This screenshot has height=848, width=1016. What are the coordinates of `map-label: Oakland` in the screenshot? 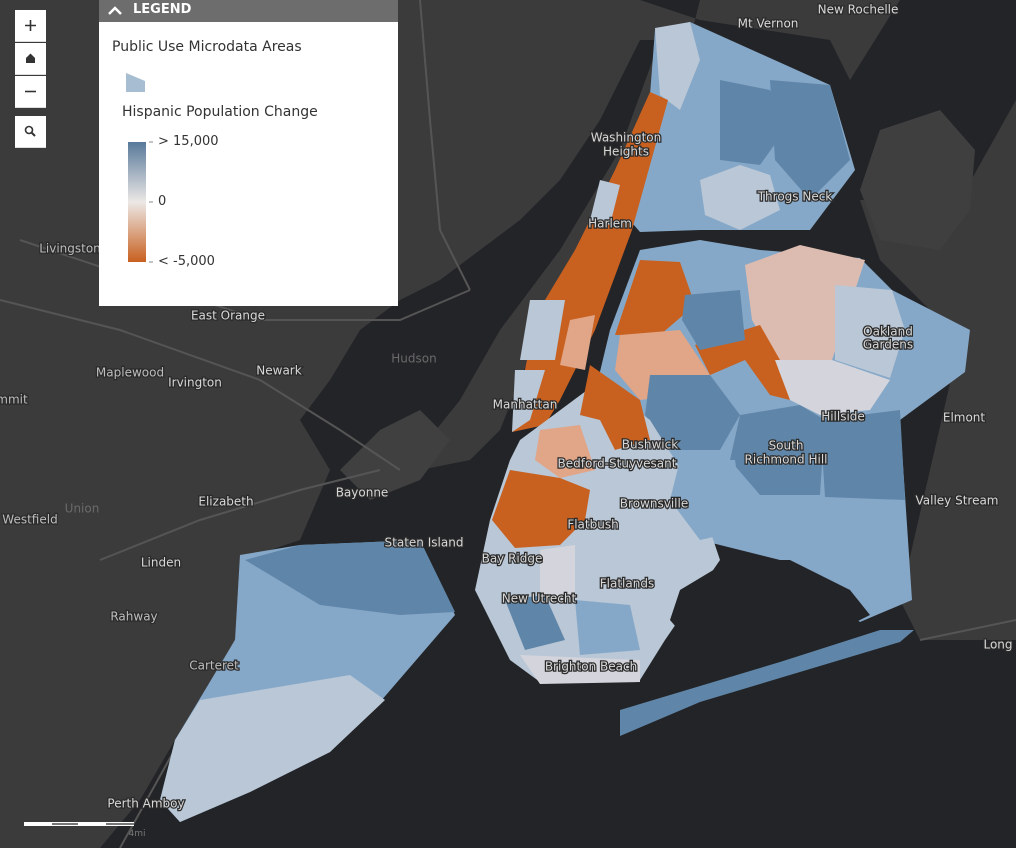 It's located at (888, 332).